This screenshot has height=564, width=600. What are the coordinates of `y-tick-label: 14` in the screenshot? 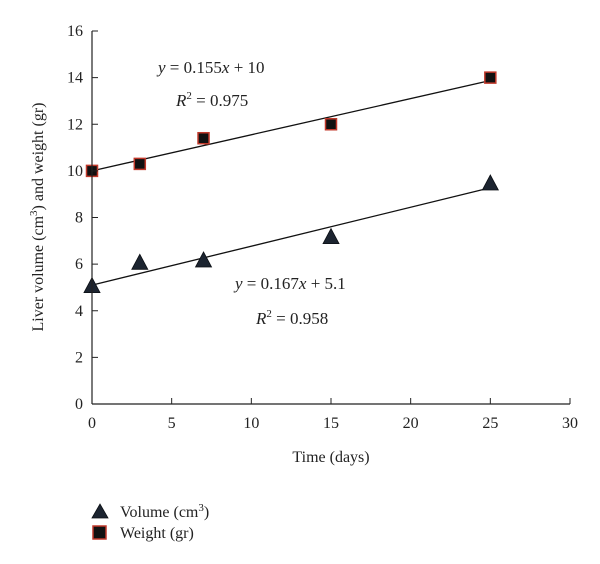 It's located at (75, 78).